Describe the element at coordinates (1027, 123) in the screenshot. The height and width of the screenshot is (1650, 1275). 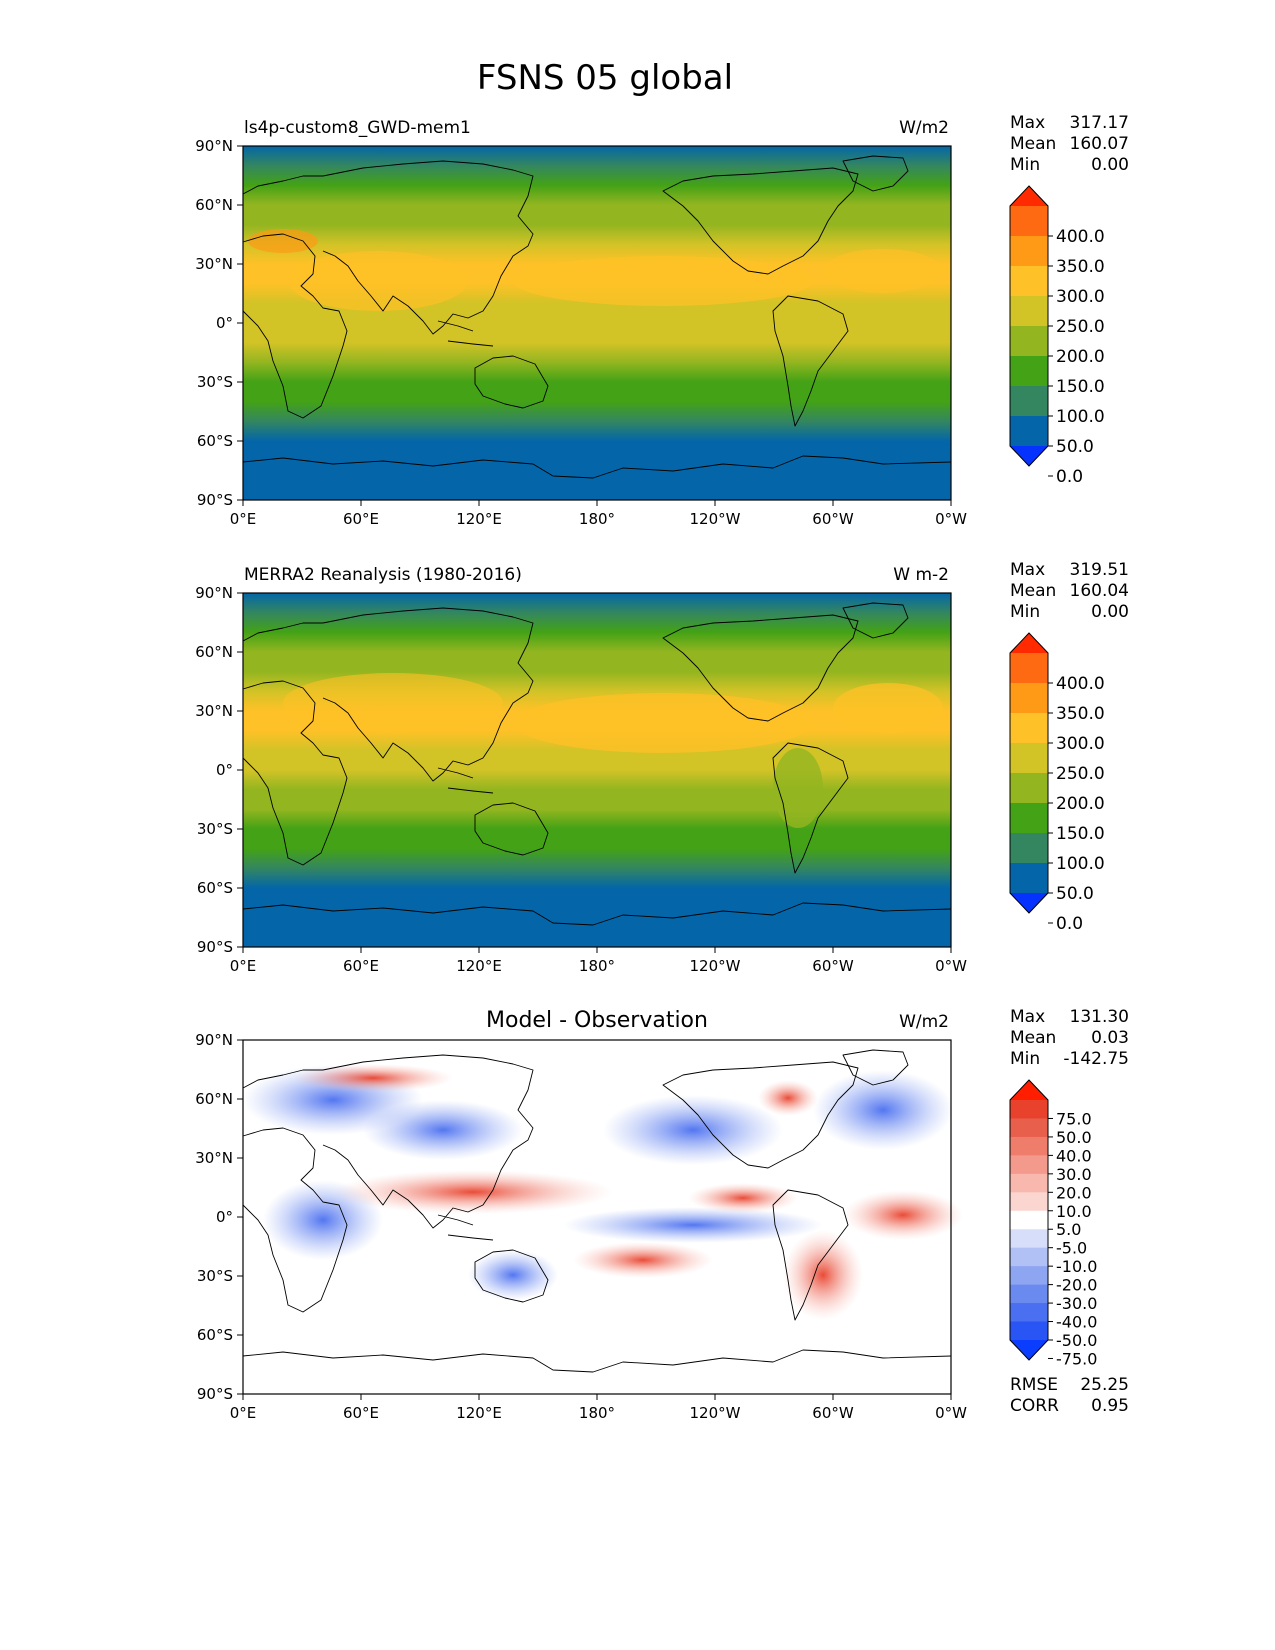
I see `test-stat-max-label: Max` at that location.